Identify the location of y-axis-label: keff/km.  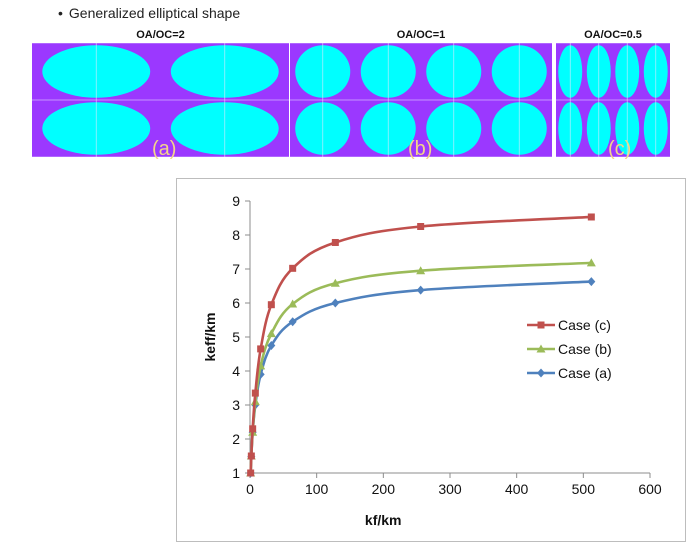
(210, 336).